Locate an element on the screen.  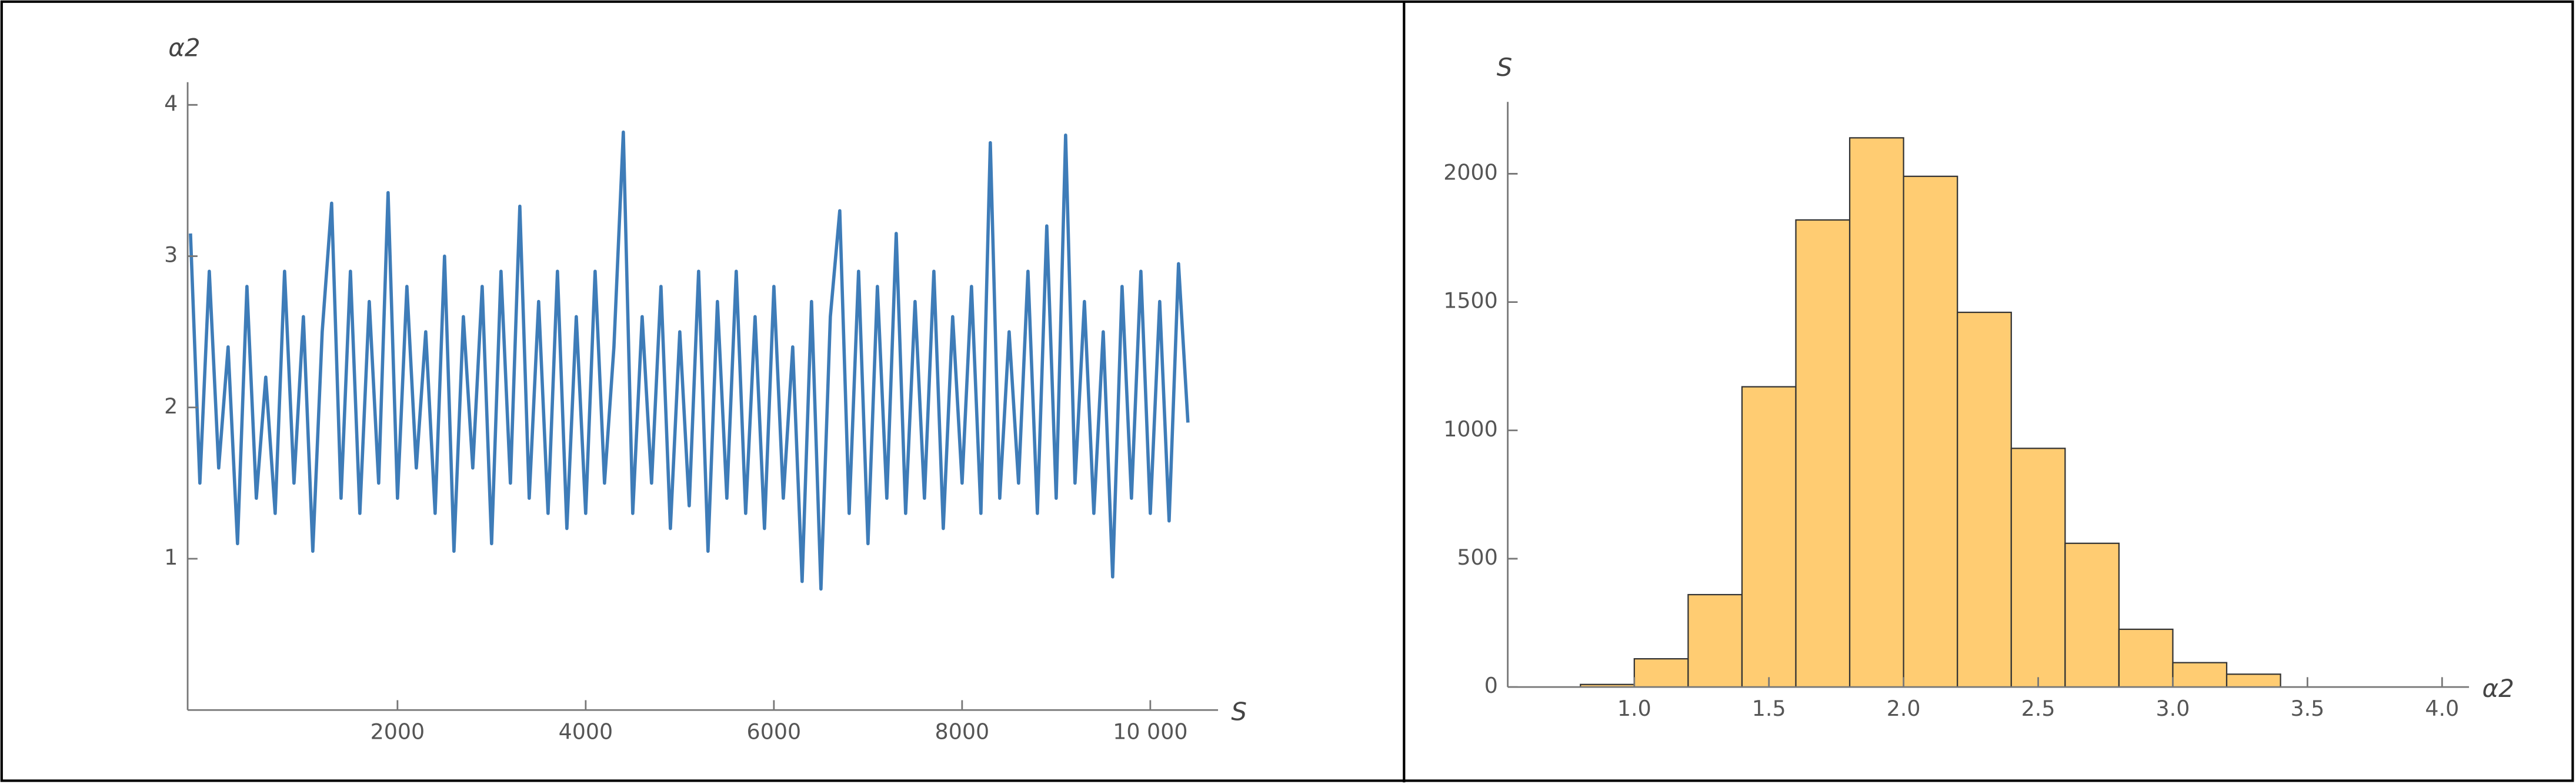
x-tick-label: 2000 is located at coordinates (398, 731).